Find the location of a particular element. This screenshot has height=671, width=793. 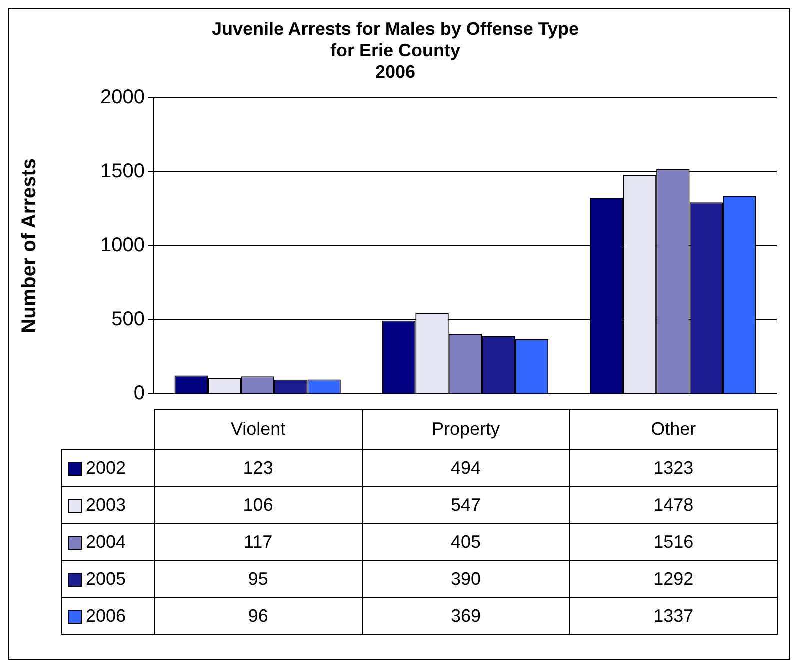

y-tick-label: 1500 is located at coordinates (122, 171).